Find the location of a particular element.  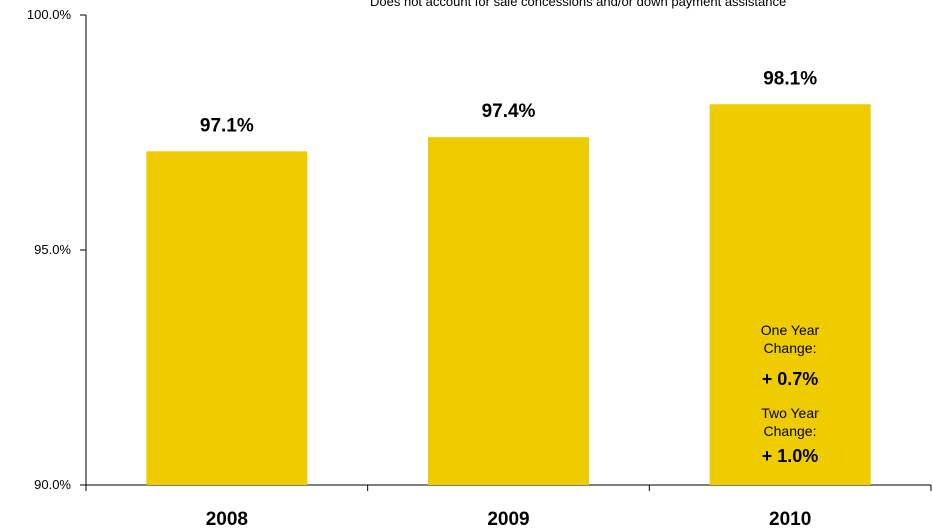

data-label-2010: 98.1% is located at coordinates (790, 78).